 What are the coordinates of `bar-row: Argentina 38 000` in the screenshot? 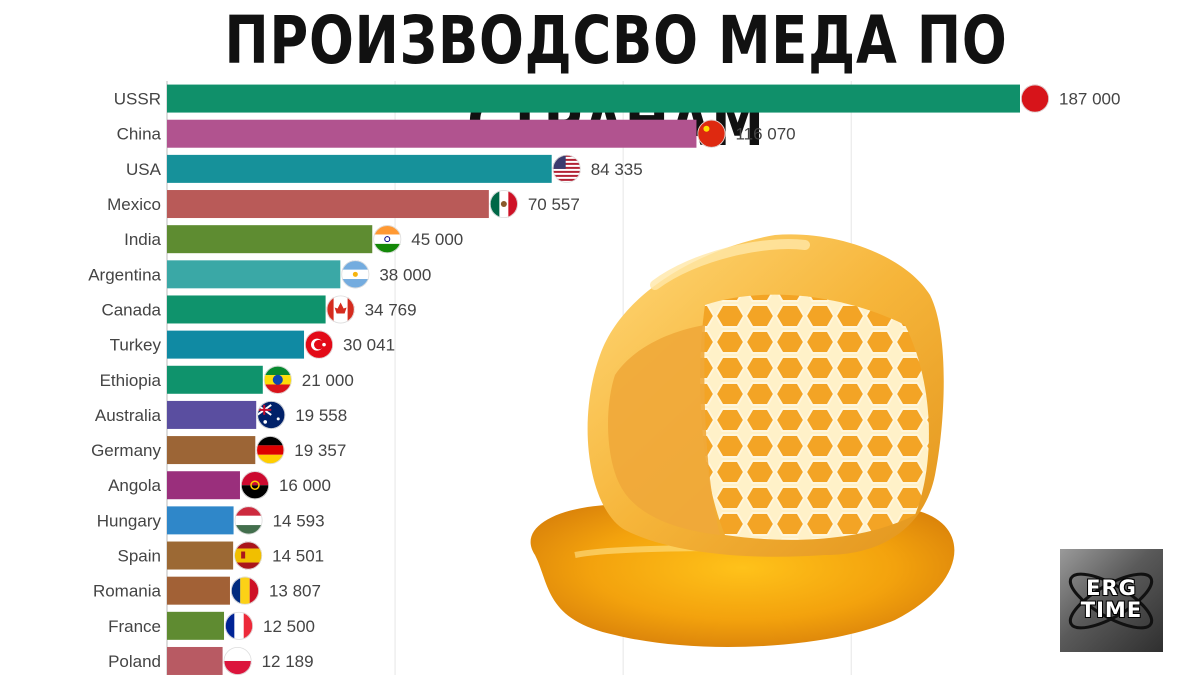 It's located at (259, 274).